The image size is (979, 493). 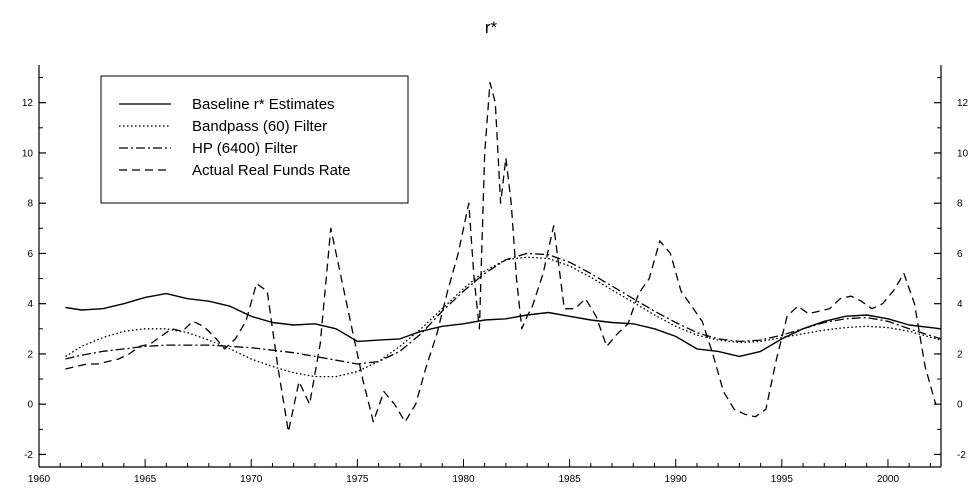 I want to click on y-tick-label-left: 8, so click(x=30, y=204).